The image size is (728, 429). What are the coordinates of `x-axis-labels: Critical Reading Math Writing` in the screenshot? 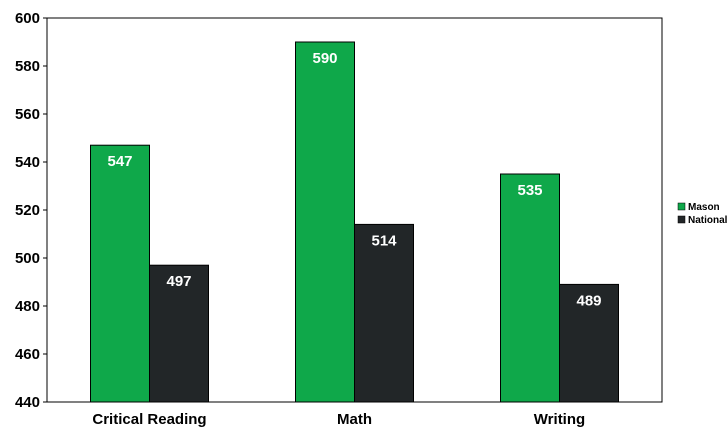 It's located at (338, 419).